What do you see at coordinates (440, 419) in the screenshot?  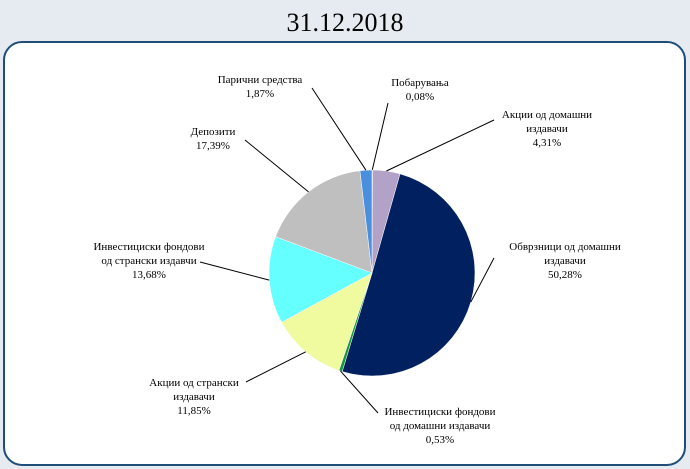 I see `label-name: Инвестициски фондови од домашни издавачи` at bounding box center [440, 419].